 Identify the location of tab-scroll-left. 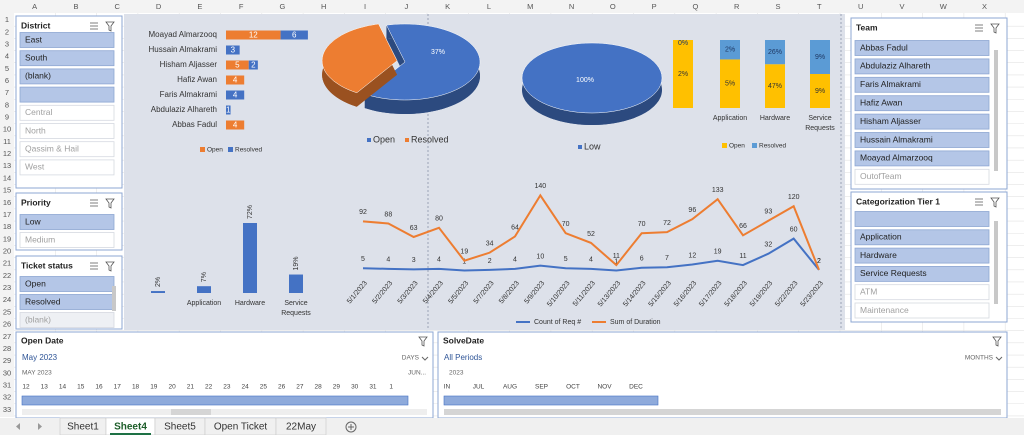
(18, 426).